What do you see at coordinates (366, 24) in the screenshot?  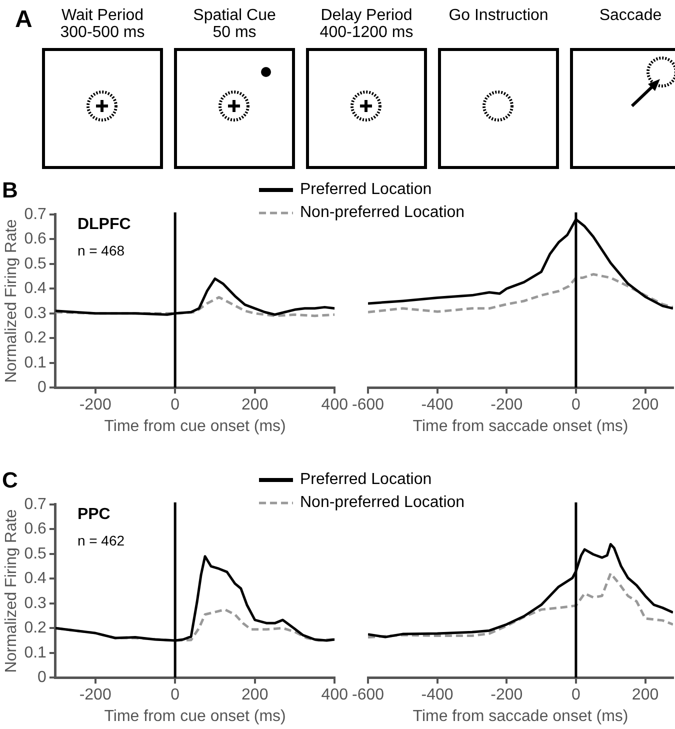 I see `text: Delay Period 400-1200 ms` at bounding box center [366, 24].